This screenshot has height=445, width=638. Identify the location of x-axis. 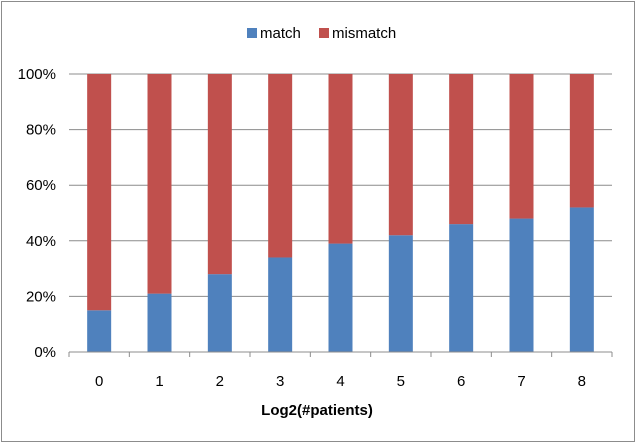
(340, 354).